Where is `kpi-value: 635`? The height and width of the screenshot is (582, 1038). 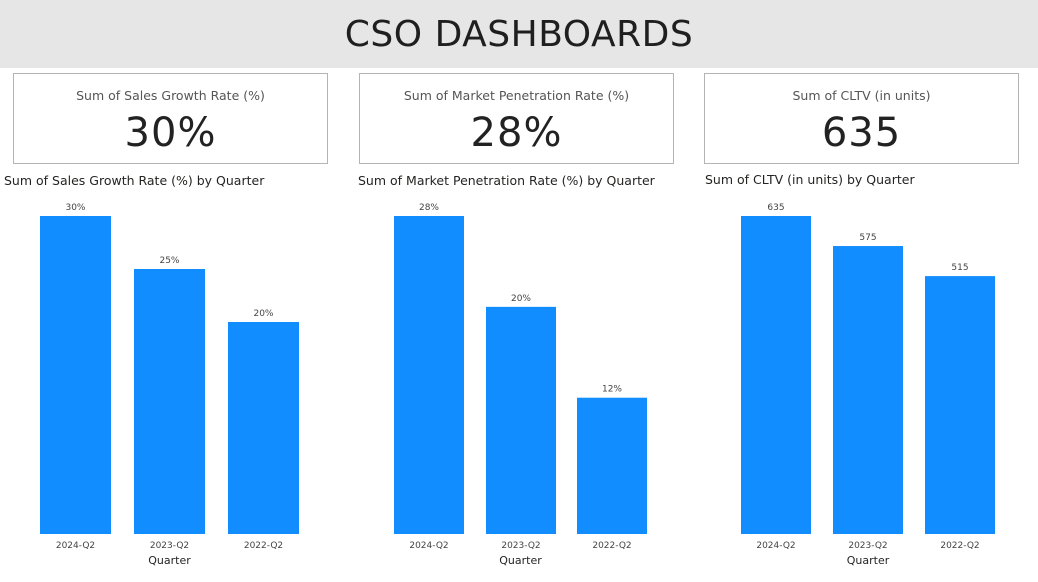 kpi-value: 635 is located at coordinates (861, 133).